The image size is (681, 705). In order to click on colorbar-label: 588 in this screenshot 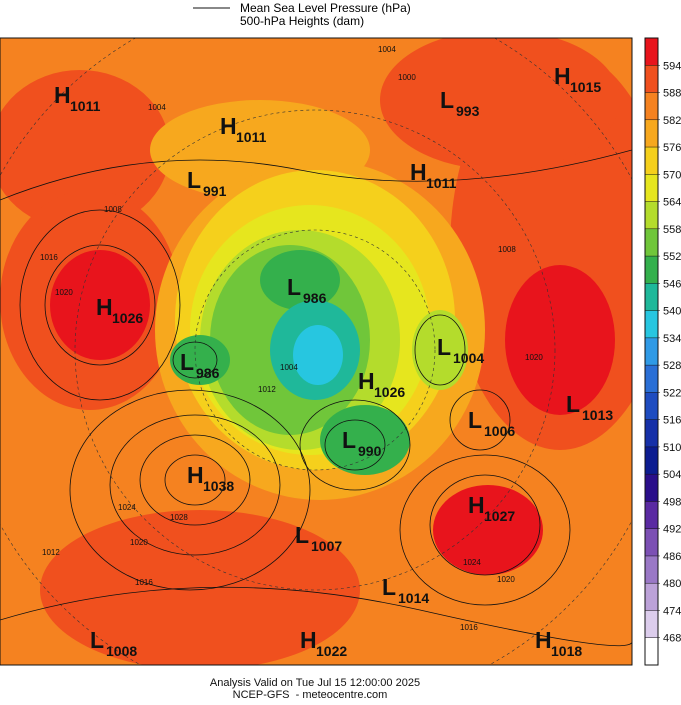, I will do `click(672, 94)`.